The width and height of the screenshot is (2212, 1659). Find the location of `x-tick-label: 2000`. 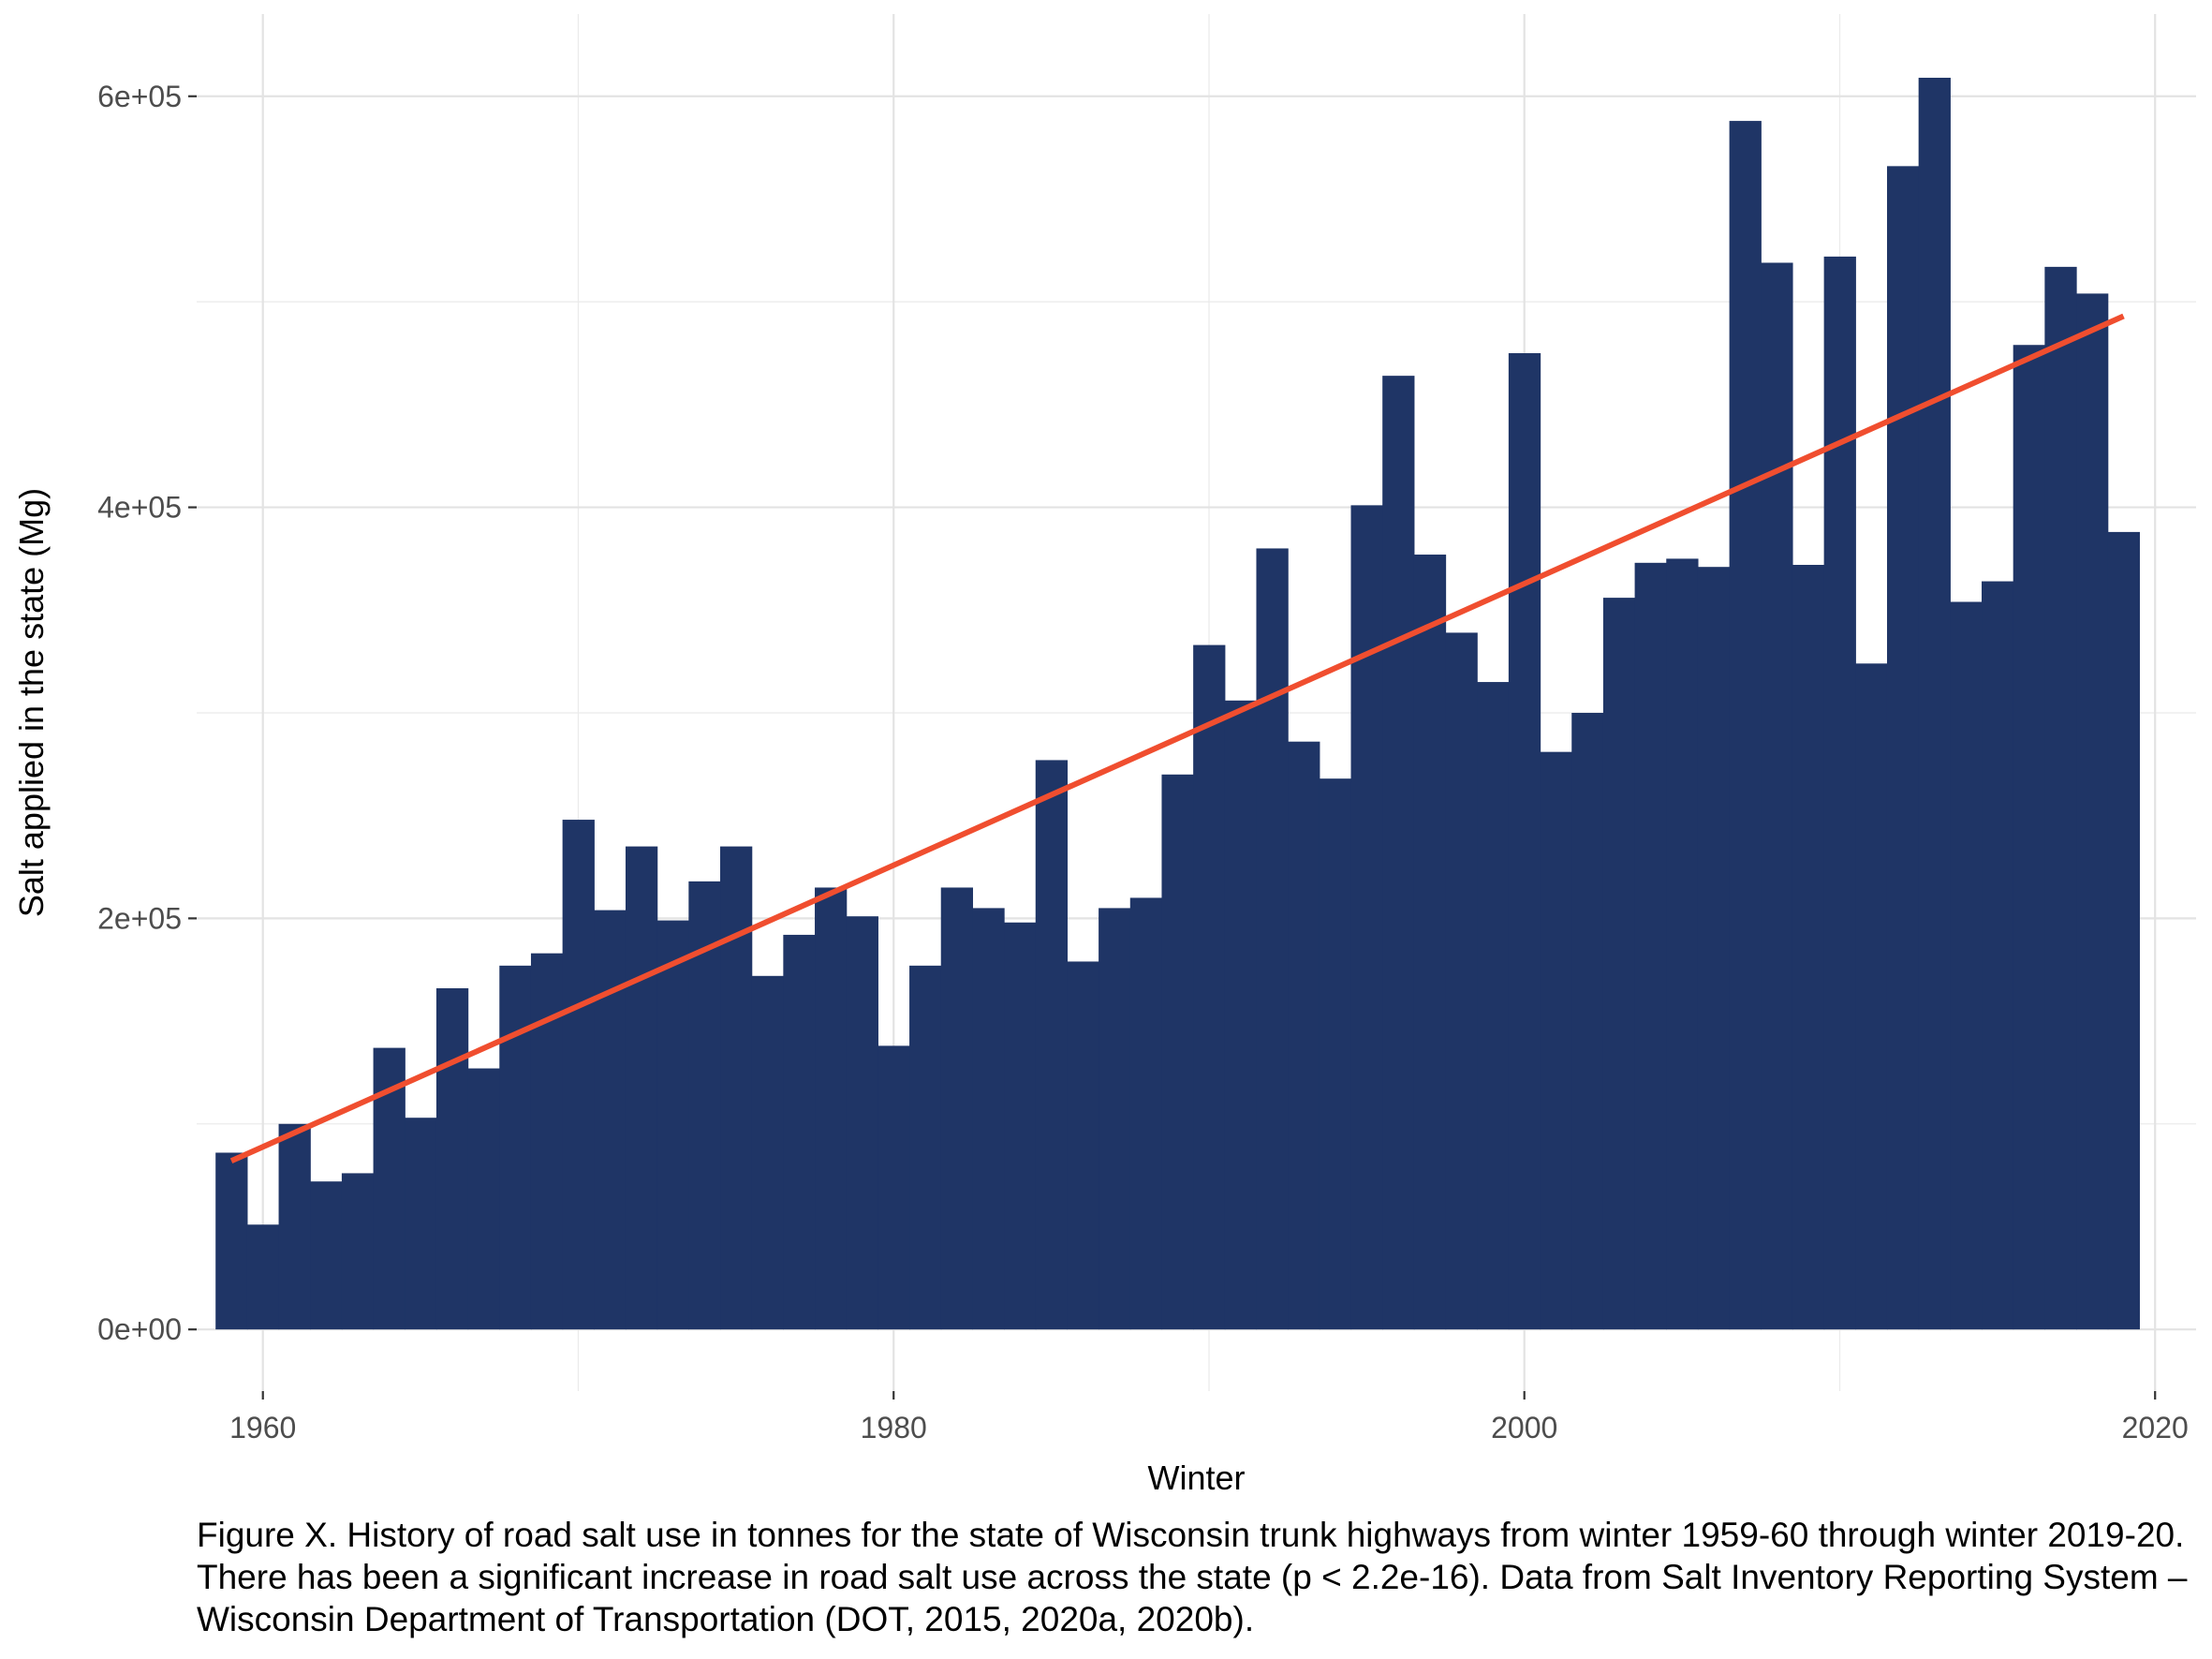

x-tick-label: 2000 is located at coordinates (1524, 1428).